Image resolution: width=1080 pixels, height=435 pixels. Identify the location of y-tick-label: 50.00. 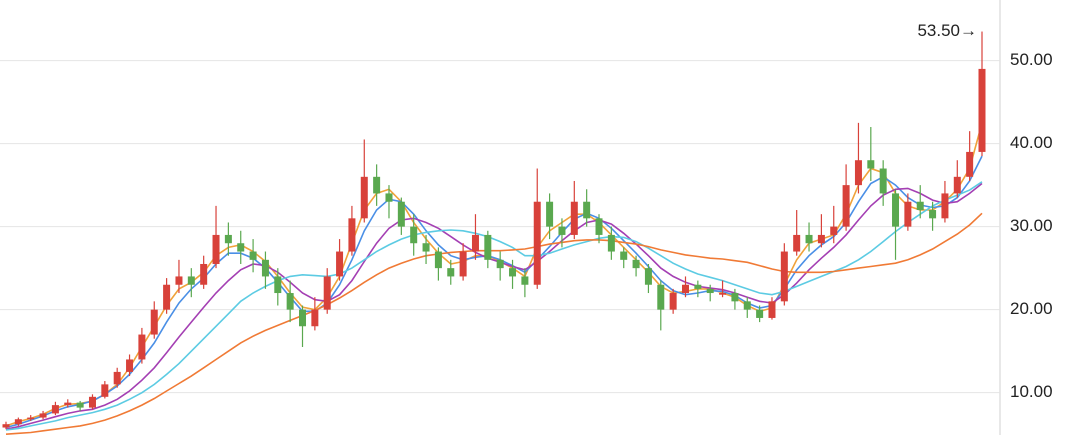
(1031, 59).